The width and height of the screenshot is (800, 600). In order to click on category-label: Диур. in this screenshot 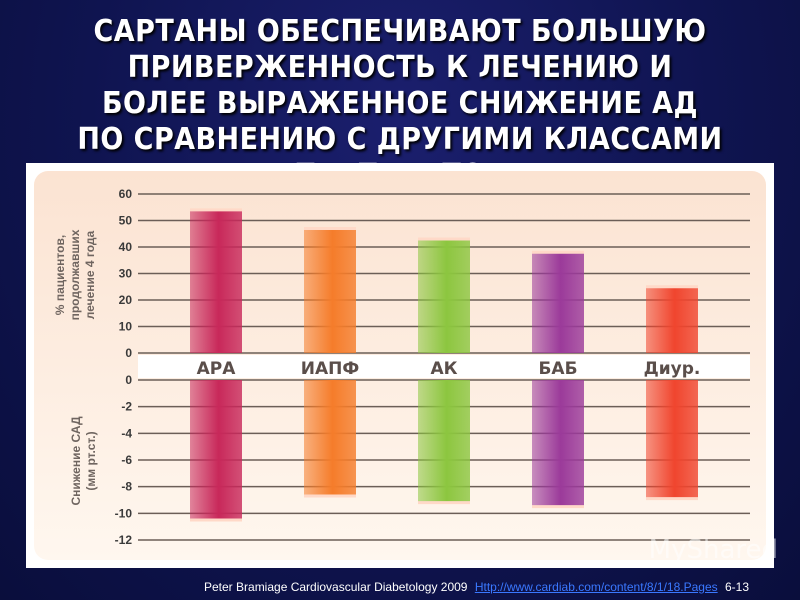, I will do `click(672, 369)`.